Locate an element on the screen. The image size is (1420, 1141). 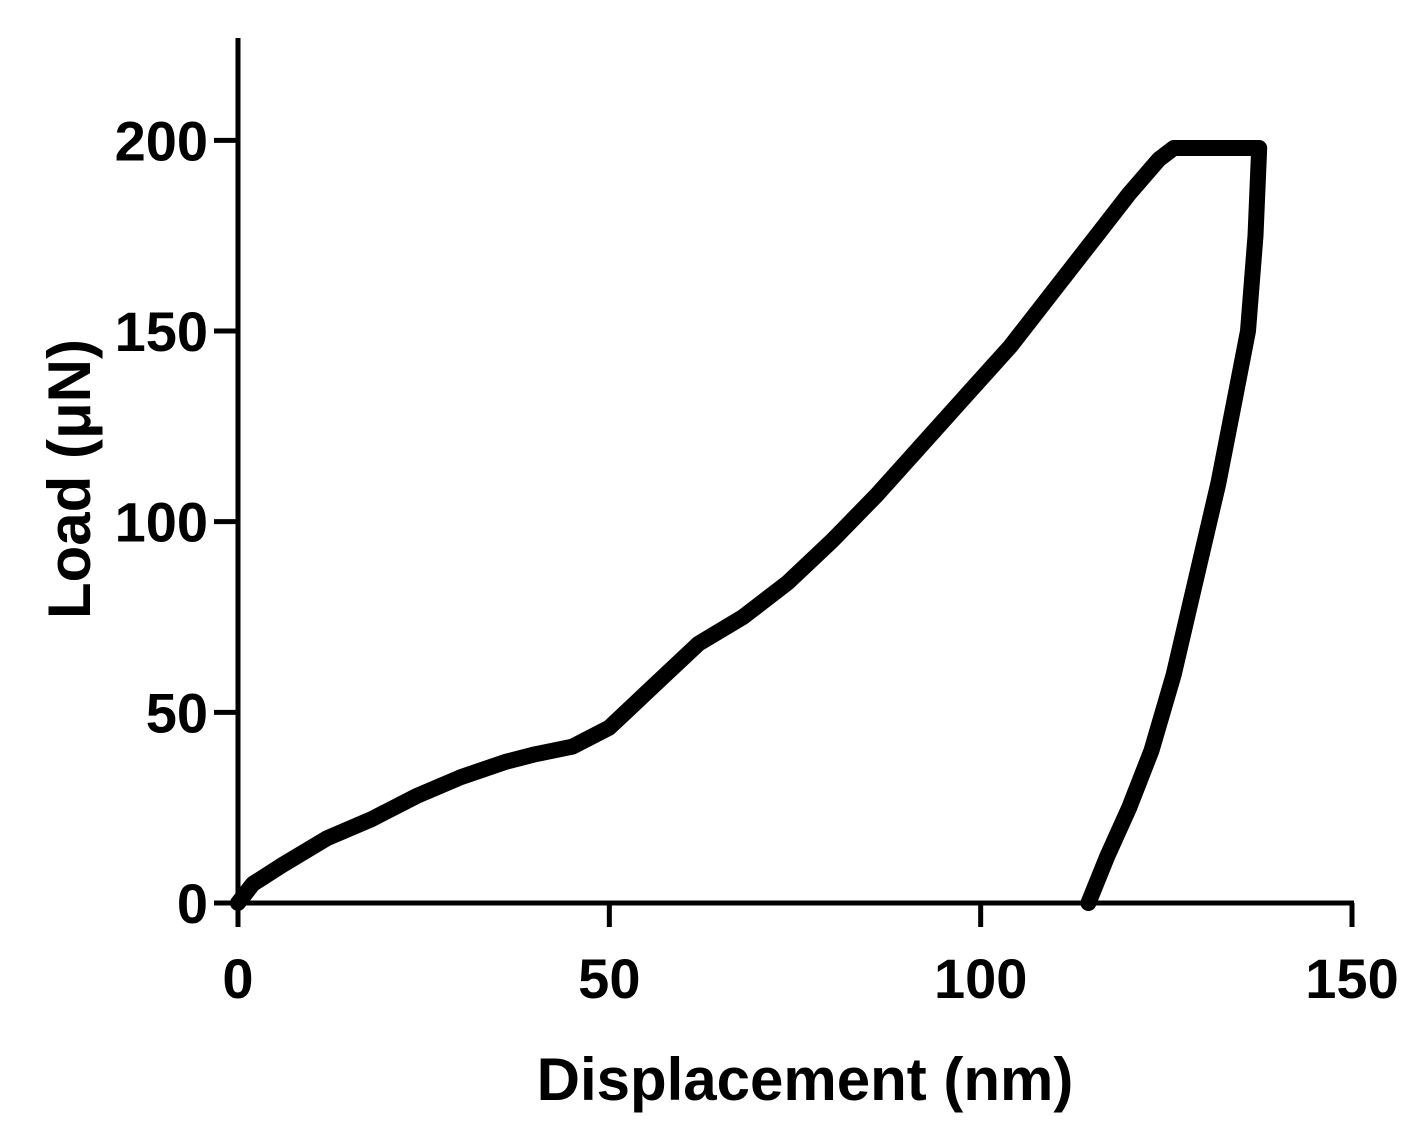
y-ticks: 0 50 100 150 200 is located at coordinates (176, 522).